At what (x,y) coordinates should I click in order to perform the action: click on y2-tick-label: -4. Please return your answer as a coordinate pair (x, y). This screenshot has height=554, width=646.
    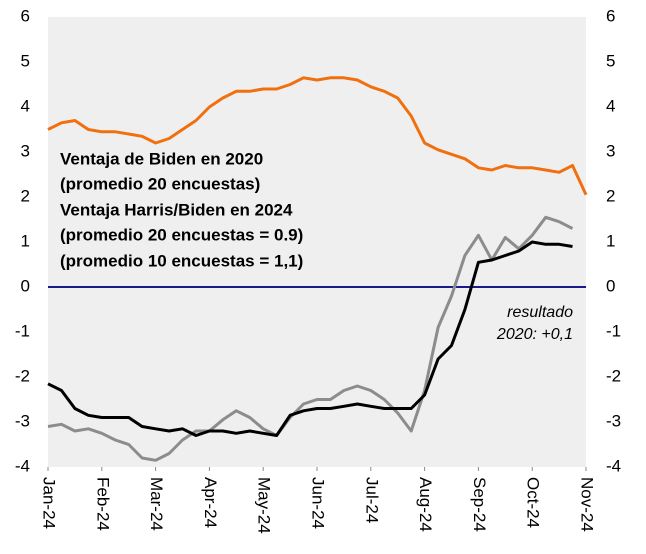
    Looking at the image, I should click on (613, 465).